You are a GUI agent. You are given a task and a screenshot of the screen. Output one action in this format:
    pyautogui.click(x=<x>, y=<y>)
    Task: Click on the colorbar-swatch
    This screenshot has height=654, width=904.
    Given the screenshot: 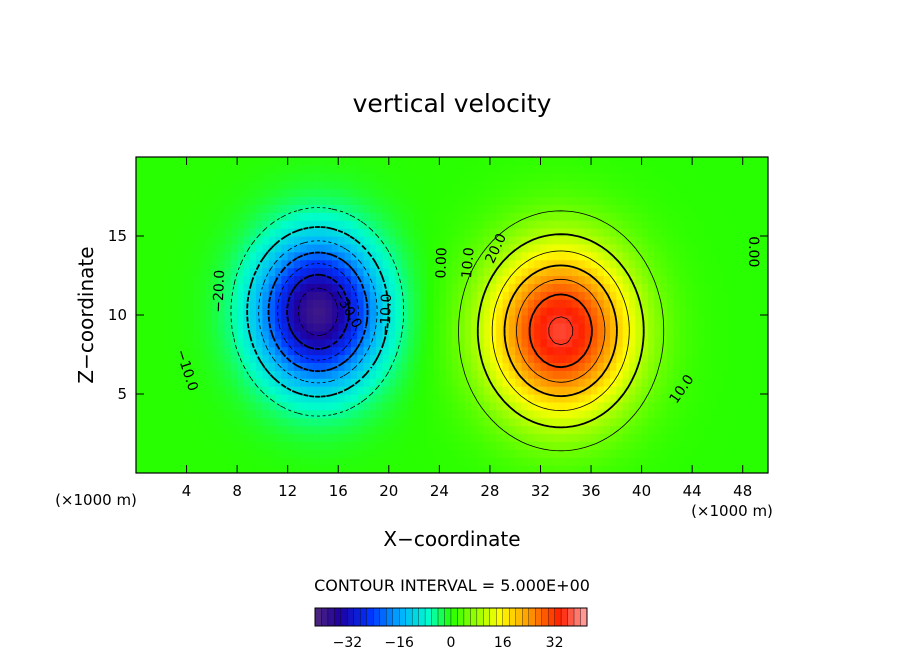 What is the action you would take?
    pyautogui.click(x=499, y=617)
    